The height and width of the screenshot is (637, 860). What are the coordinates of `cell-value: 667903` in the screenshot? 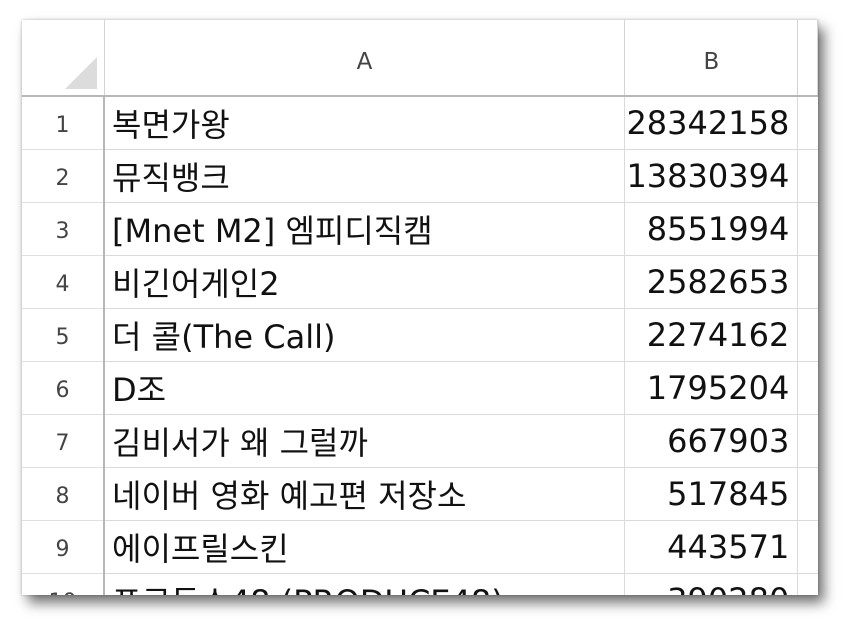 It's located at (711, 441).